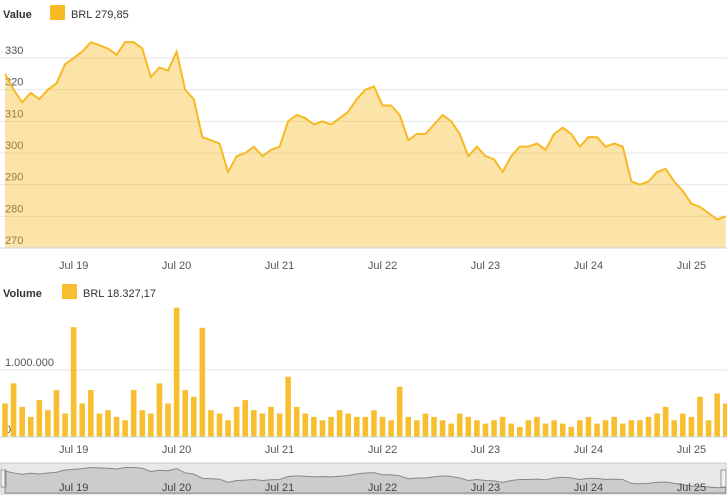  Describe the element at coordinates (22, 294) in the screenshot. I see `legend-title: Volume` at that location.